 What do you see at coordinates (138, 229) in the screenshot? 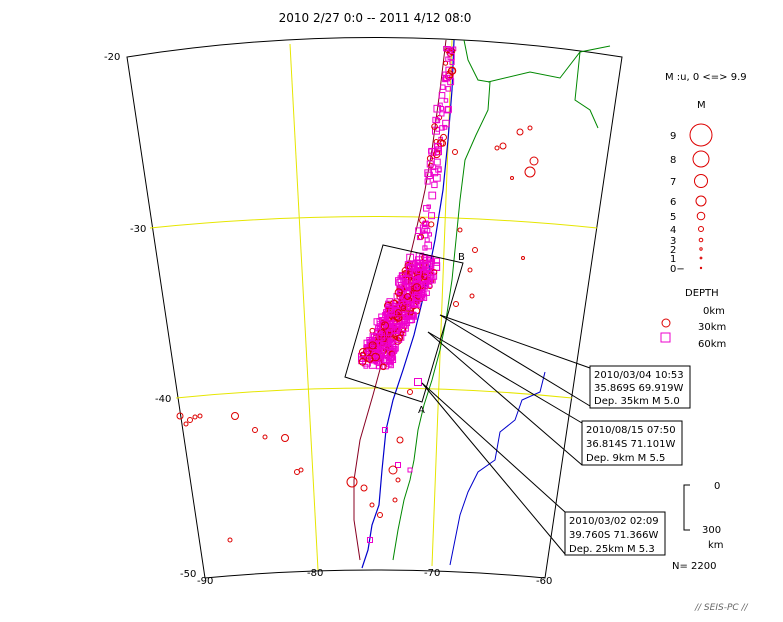
I see `lat-label-30: -30` at bounding box center [138, 229].